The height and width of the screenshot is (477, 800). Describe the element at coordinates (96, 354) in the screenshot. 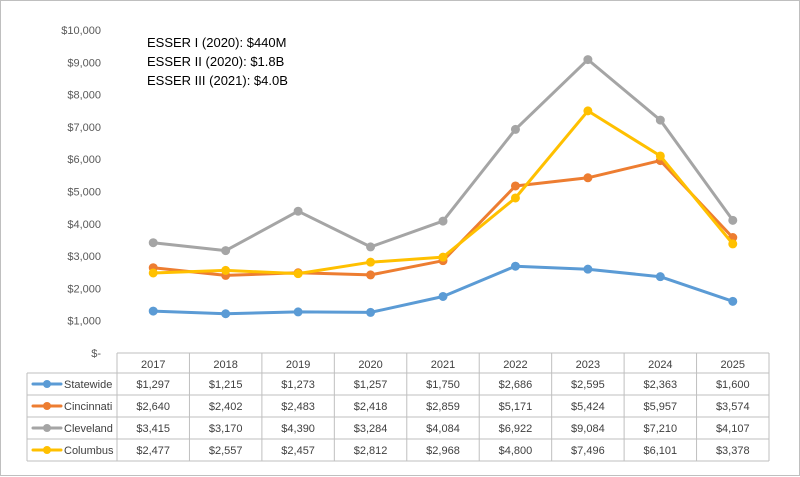

I see `y-tick-label: $-` at that location.